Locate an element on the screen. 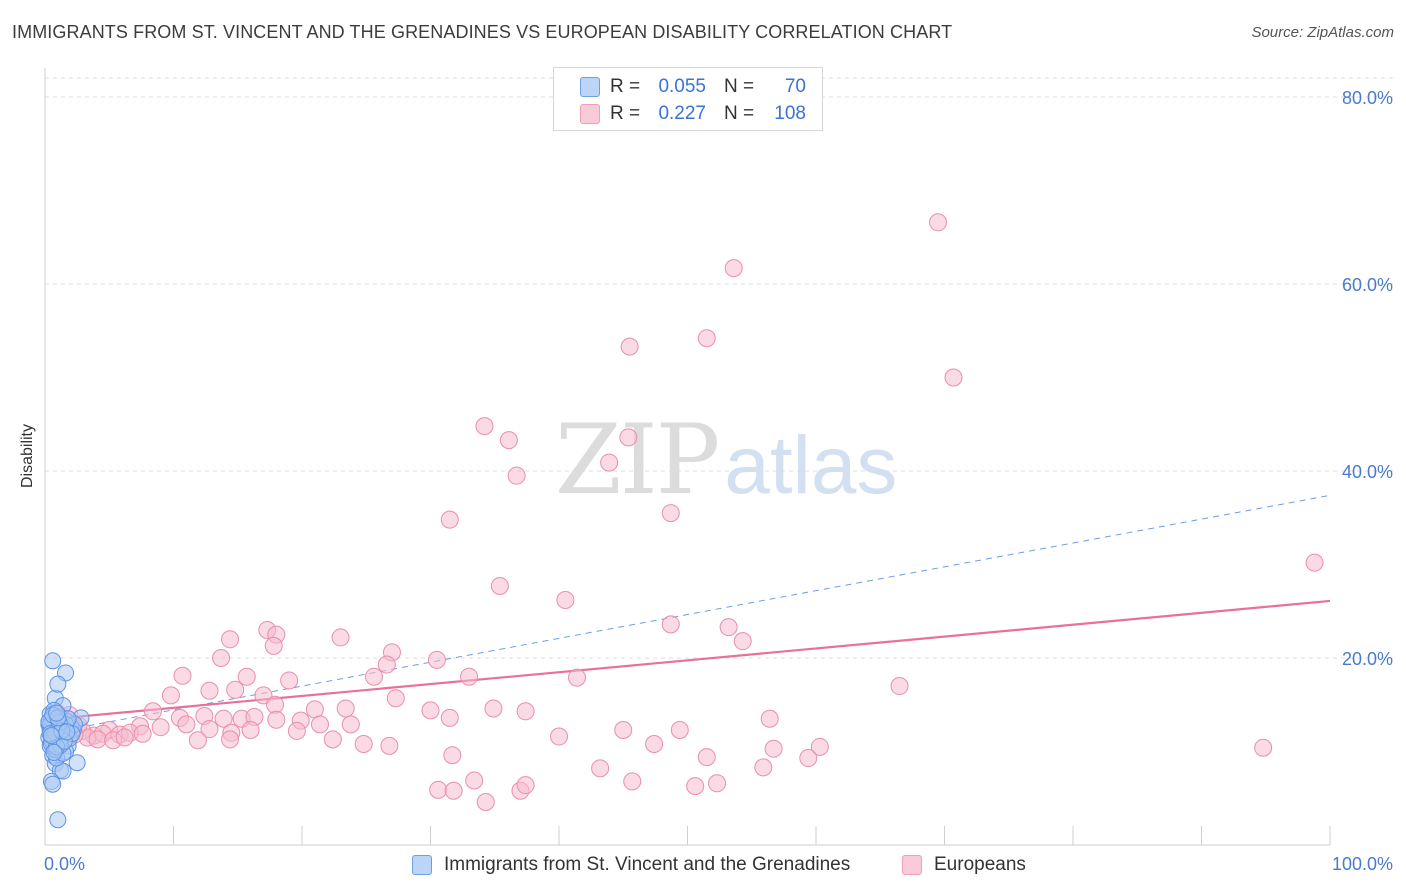 The image size is (1406, 892). europeans-trend-line is located at coordinates (687, 660).